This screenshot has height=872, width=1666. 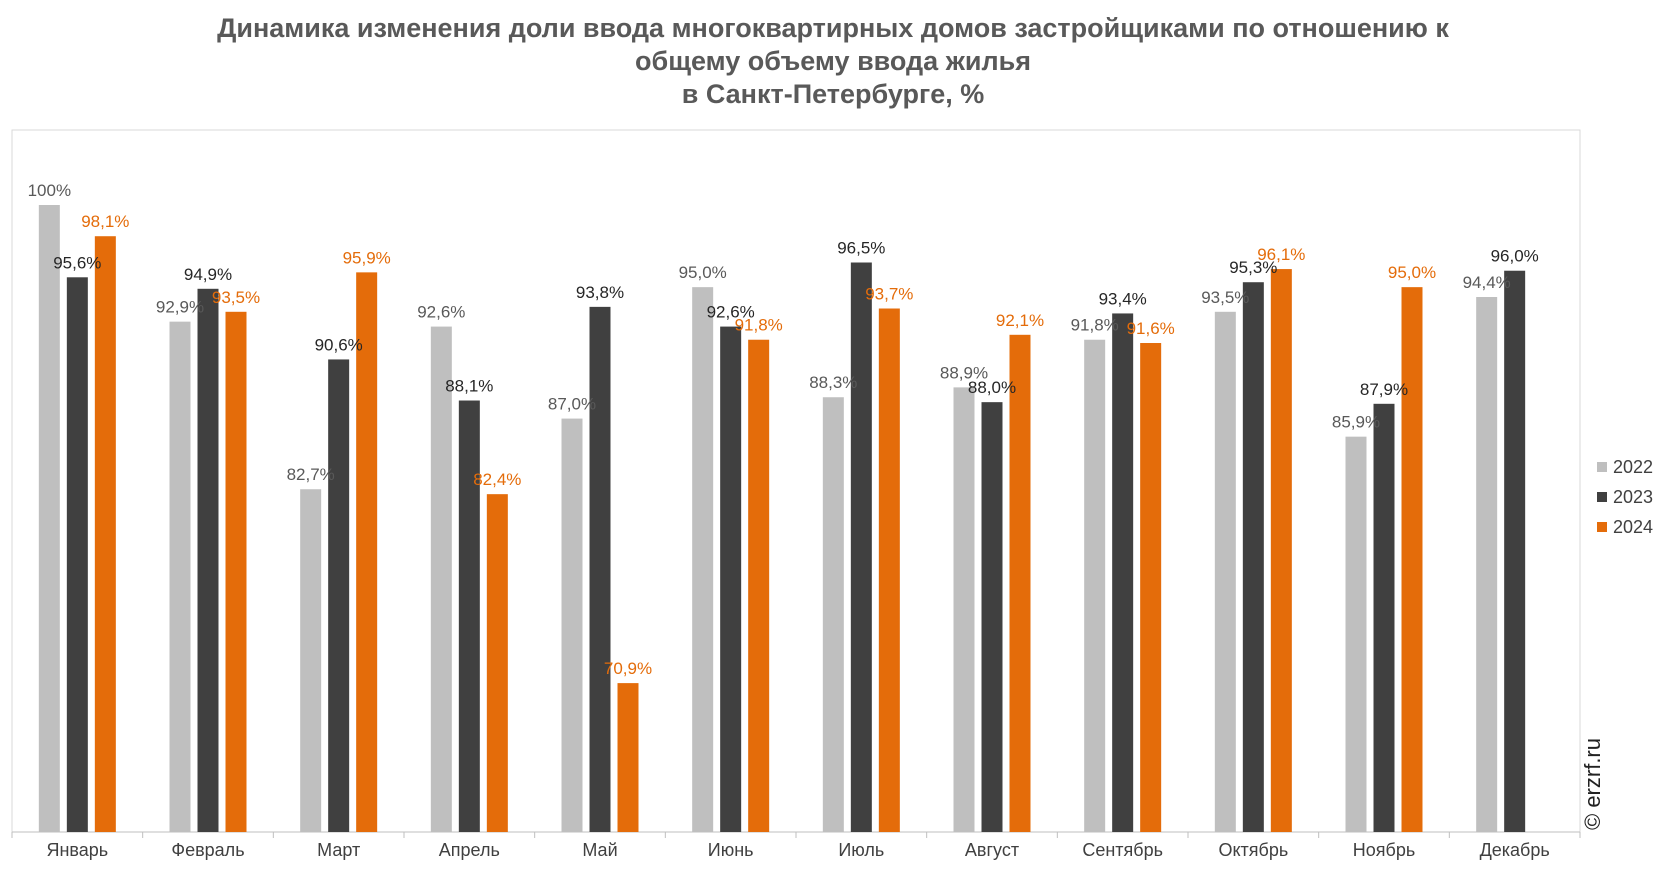 I want to click on x-tick-label: Март, so click(x=338, y=850).